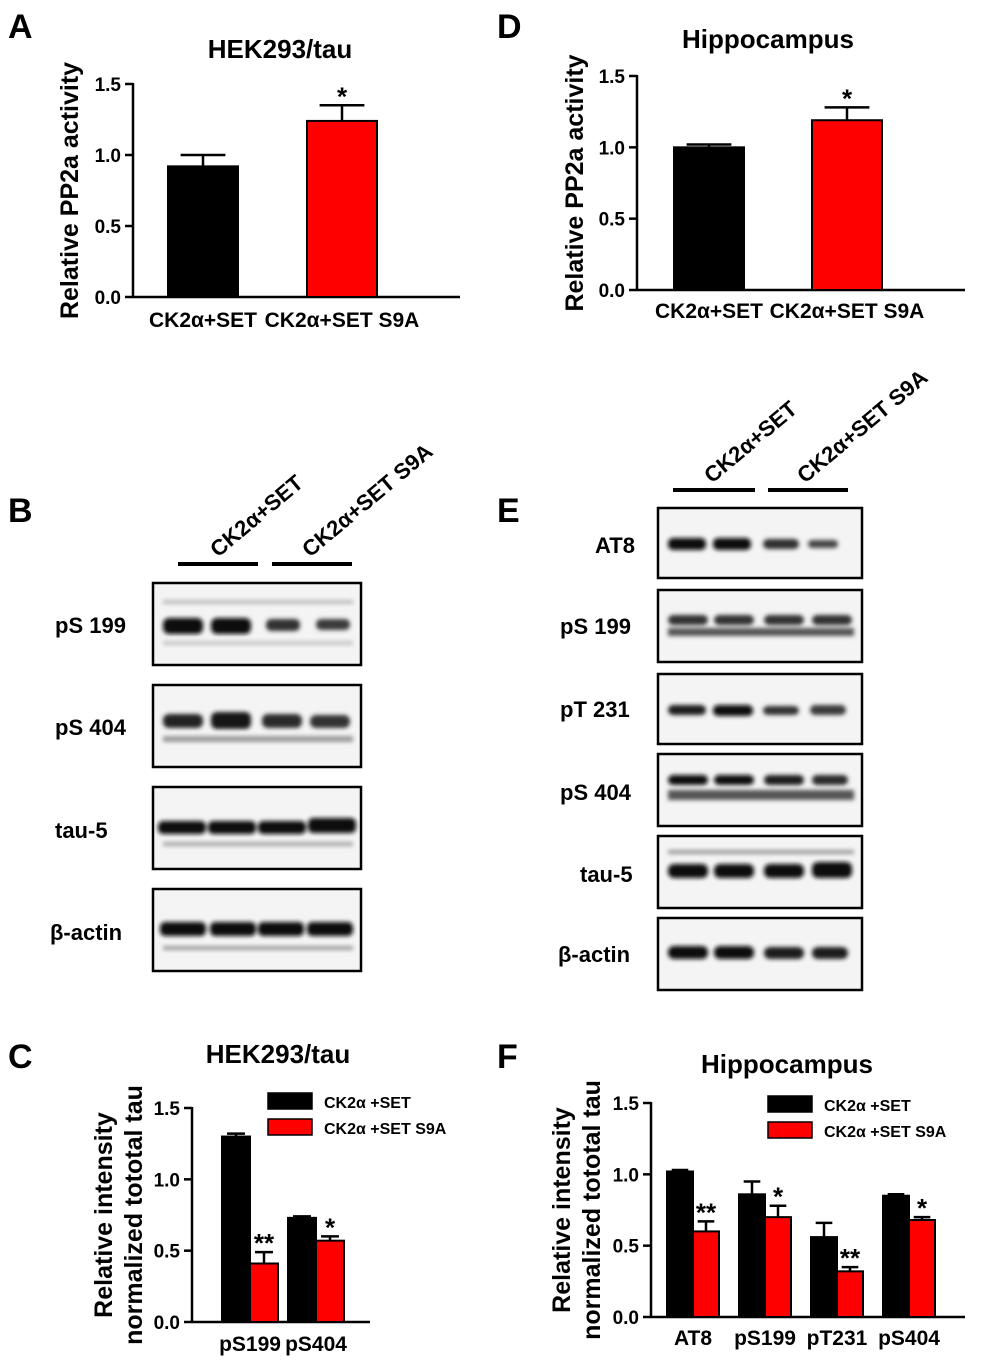 Image resolution: width=989 pixels, height=1365 pixels. I want to click on blot-label: AT8, so click(615, 545).